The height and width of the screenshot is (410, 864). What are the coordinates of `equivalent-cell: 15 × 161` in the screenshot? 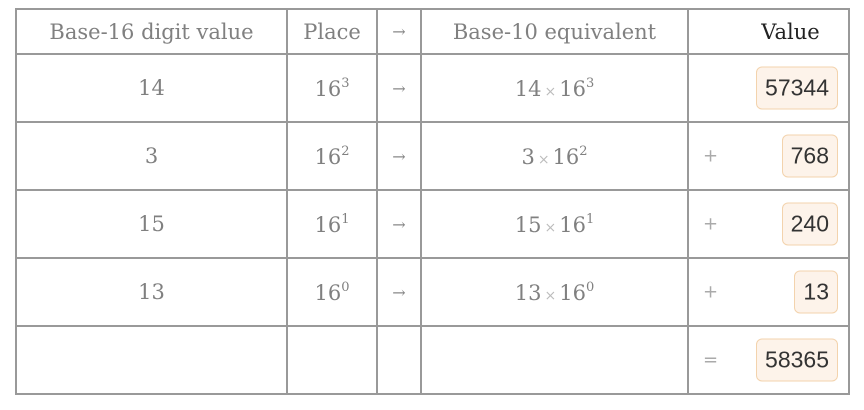 It's located at (554, 224).